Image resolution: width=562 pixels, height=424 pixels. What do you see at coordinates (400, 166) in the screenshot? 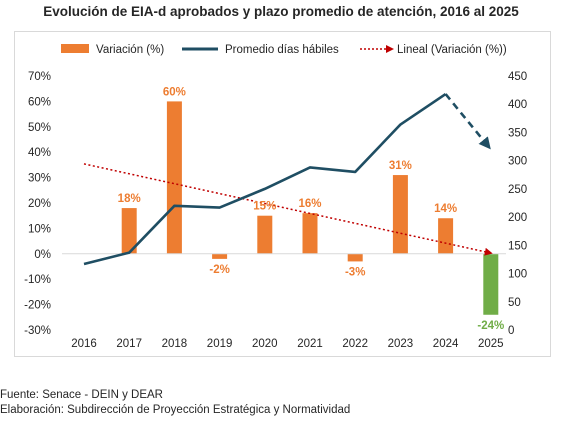
I see `bar-data-label: 31%` at bounding box center [400, 166].